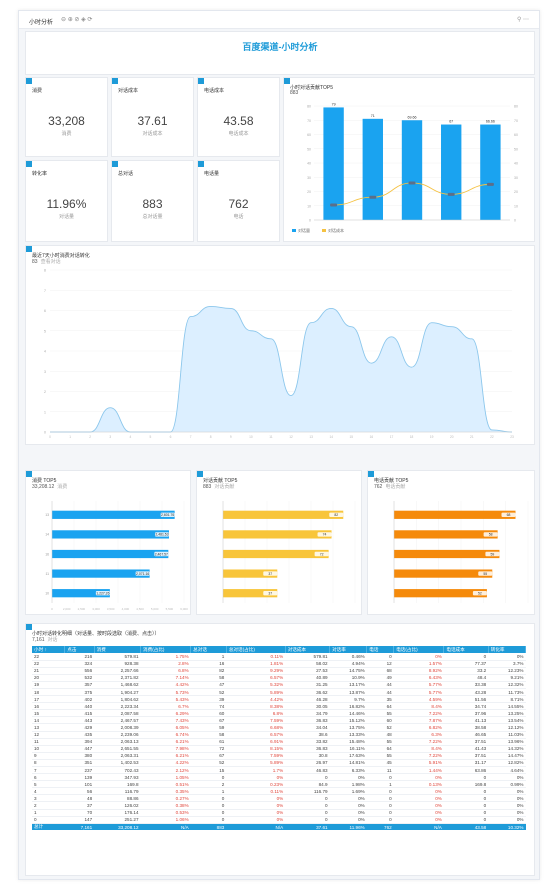  What do you see at coordinates (62, 487) in the screenshot?
I see `consume-hint: 消费` at bounding box center [62, 487].